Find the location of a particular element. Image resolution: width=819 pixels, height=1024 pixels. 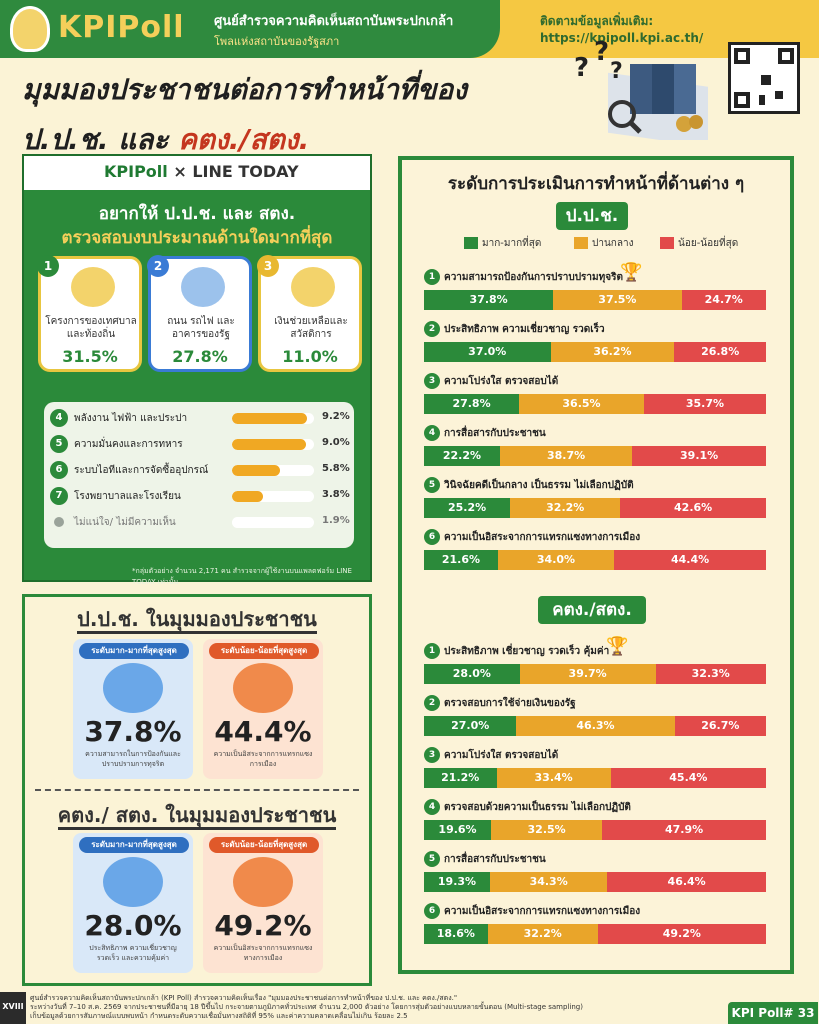

category-label: การสื่อสารกับประชาชน is located at coordinates (495, 433).